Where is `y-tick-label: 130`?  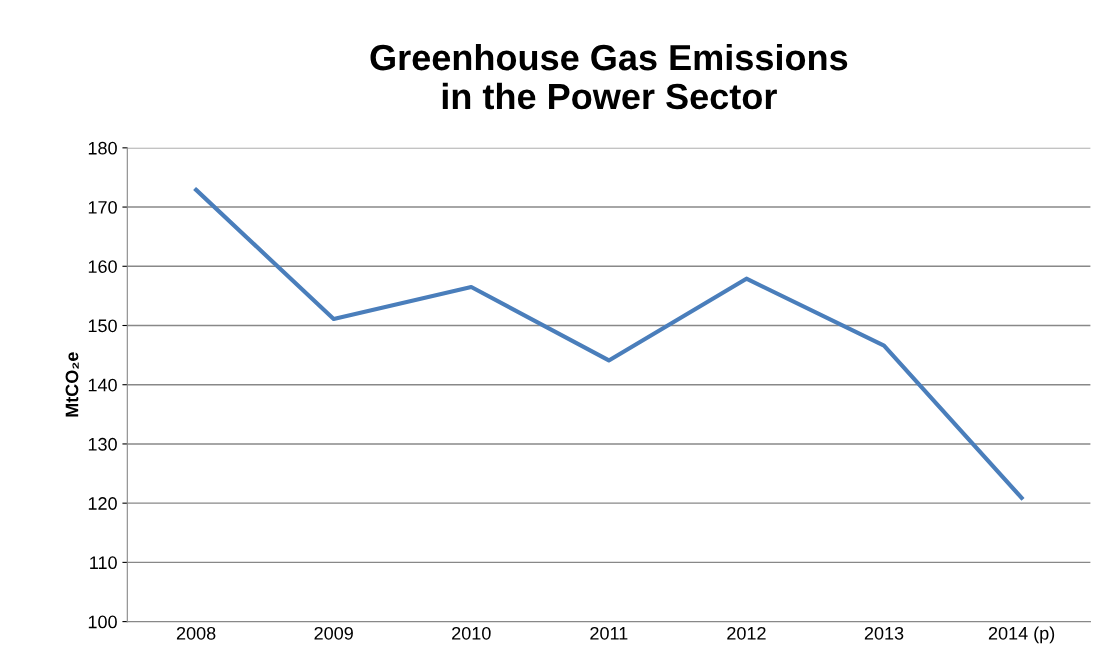 y-tick-label: 130 is located at coordinates (102, 444).